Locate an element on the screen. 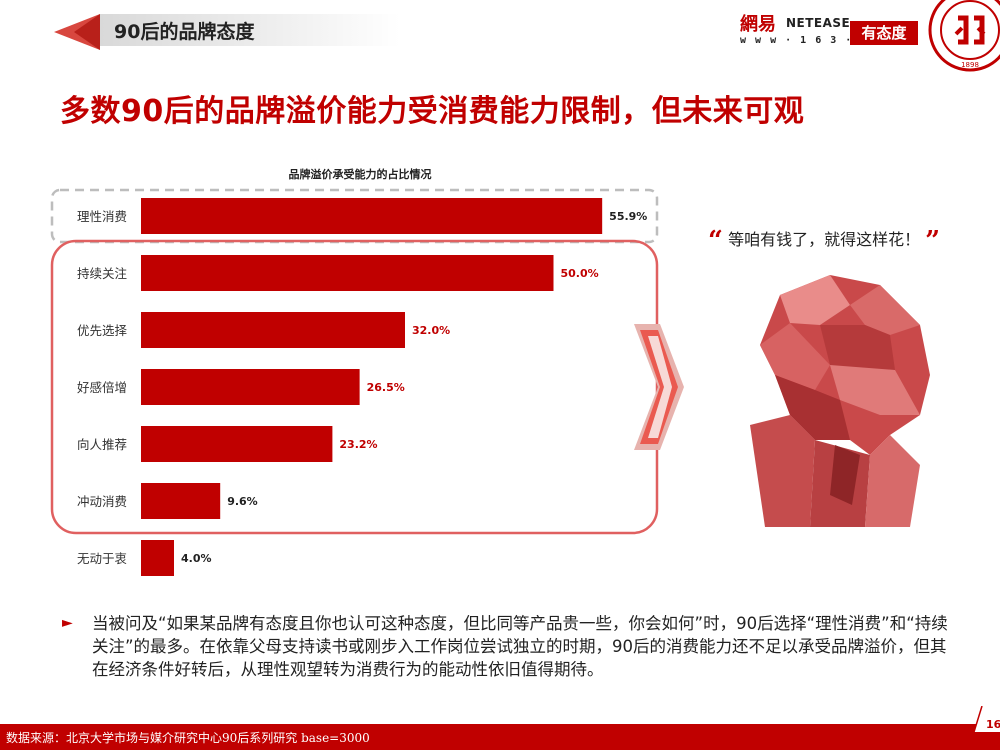 This screenshot has width=1000, height=750. value-label: 26.5% is located at coordinates (386, 387).